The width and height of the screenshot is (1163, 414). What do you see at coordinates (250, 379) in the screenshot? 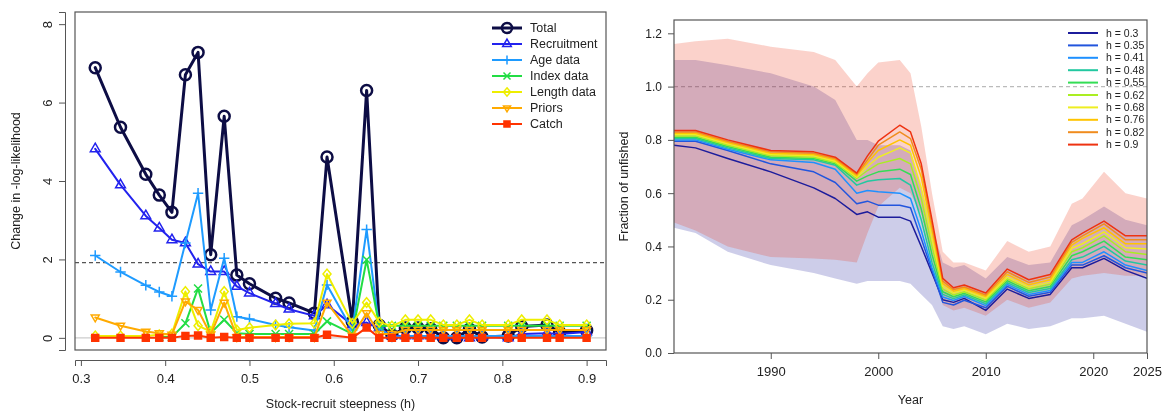
I see `x-tick-label: 0.5` at bounding box center [250, 379].